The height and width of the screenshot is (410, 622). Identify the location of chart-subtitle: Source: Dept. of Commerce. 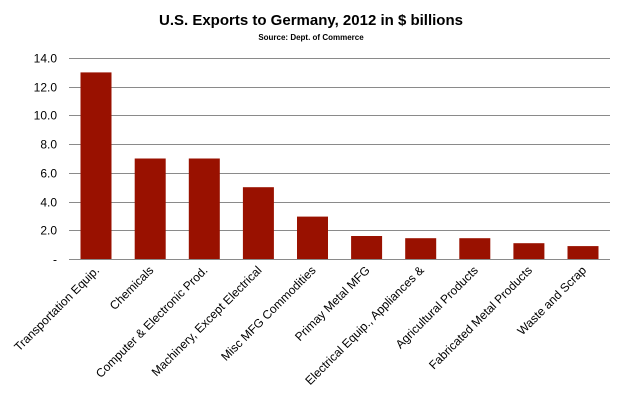
(311, 37).